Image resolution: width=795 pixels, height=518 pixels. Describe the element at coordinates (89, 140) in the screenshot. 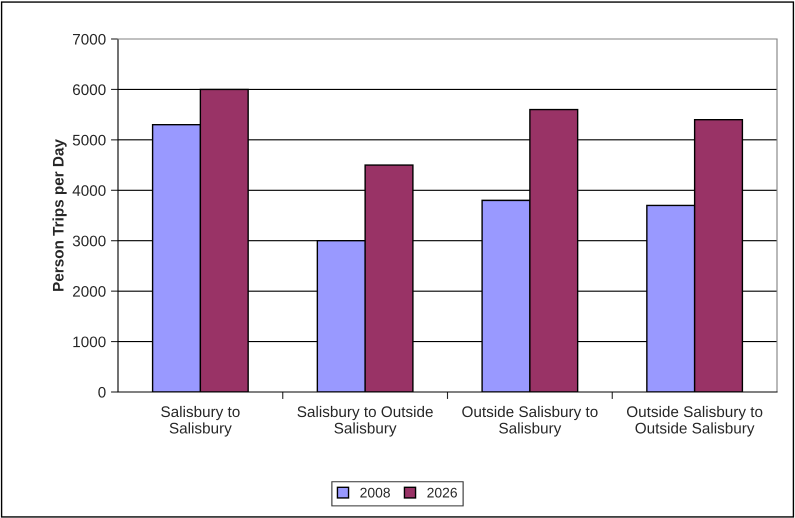

I see `y-tick-label: 5000` at that location.